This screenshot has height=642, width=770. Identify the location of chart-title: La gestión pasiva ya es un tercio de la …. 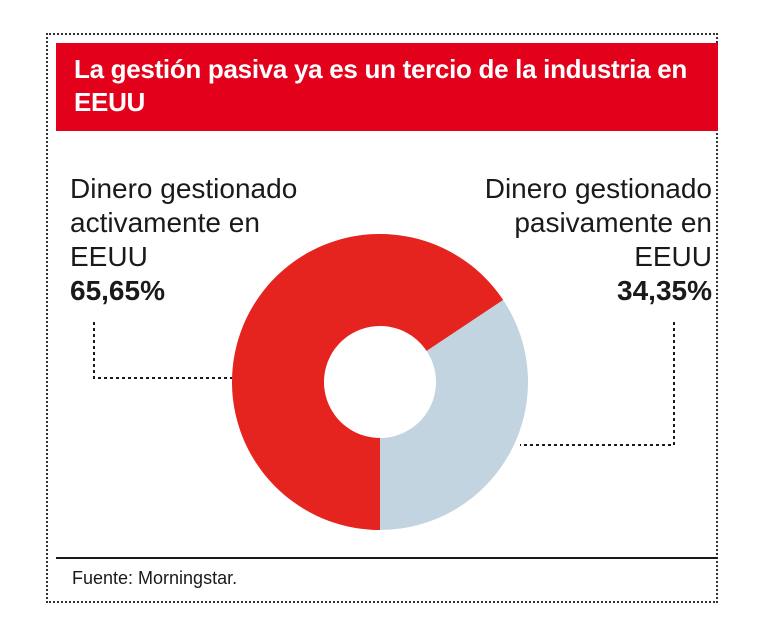
(380, 85).